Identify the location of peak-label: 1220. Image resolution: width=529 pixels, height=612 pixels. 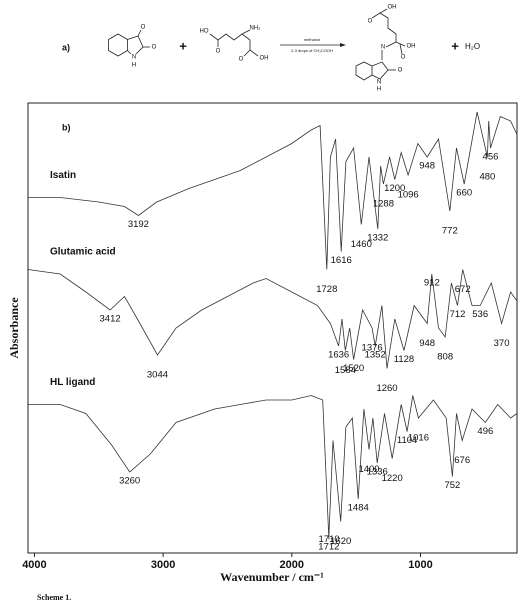
(392, 478).